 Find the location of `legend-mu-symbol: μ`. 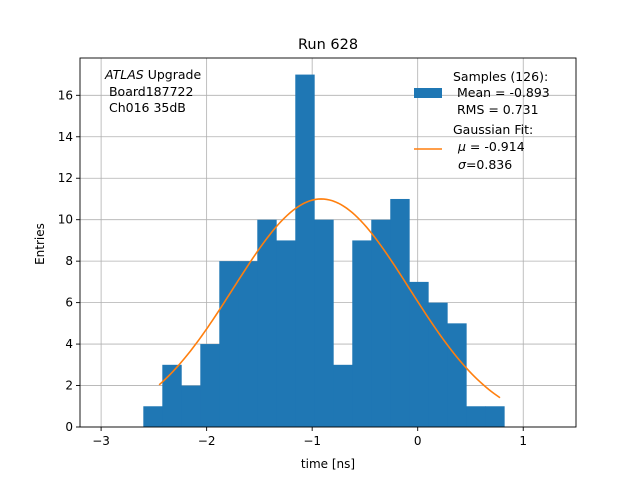

legend-mu-symbol: μ is located at coordinates (461, 146).